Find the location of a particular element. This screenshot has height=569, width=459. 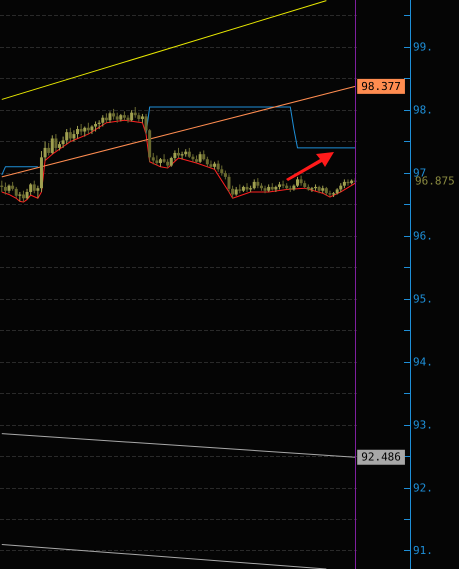

y-tick-label: 94. is located at coordinates (423, 361).